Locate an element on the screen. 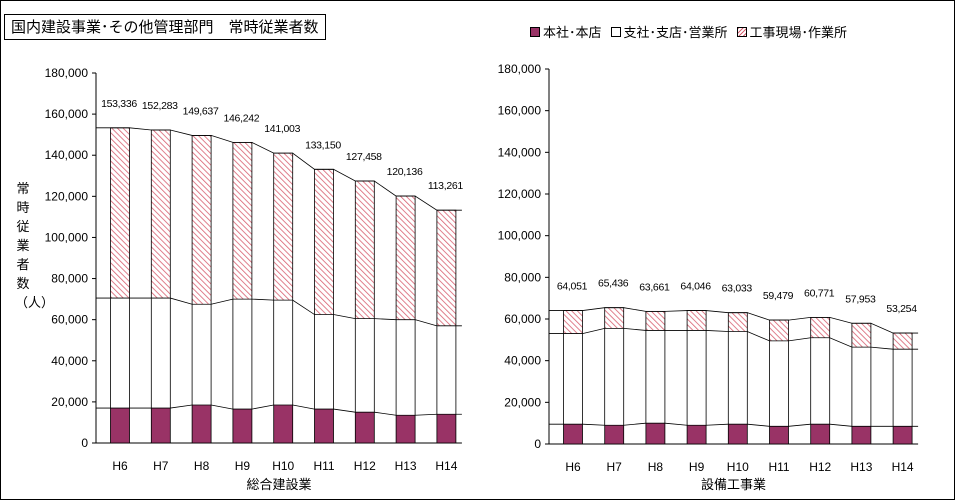 This screenshot has width=957, height=502. x-tick-label: H8 is located at coordinates (656, 467).